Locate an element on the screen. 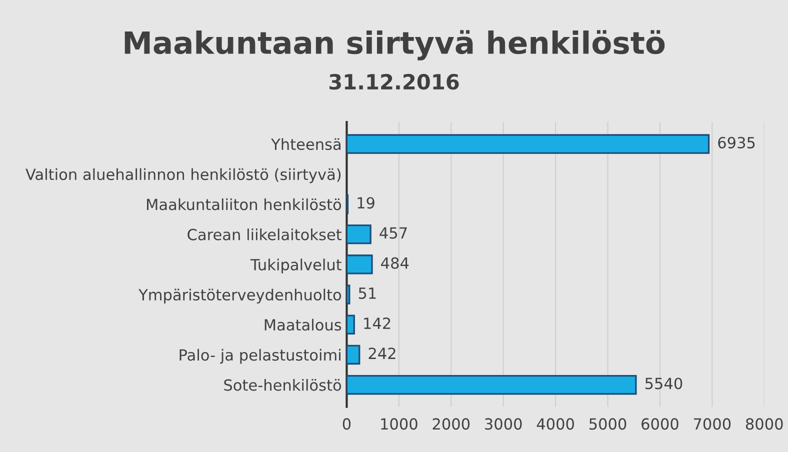 The image size is (788, 452). y-tick-label: Ympäristöterveydenhuolto is located at coordinates (240, 296).